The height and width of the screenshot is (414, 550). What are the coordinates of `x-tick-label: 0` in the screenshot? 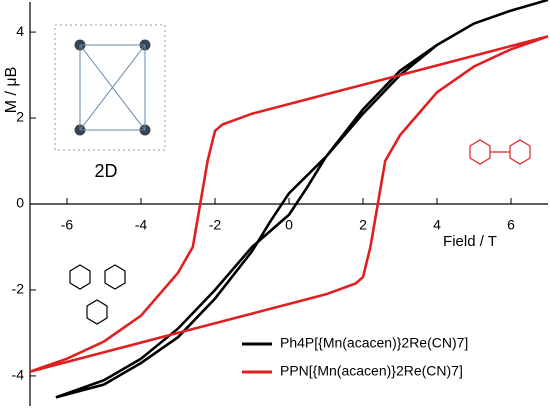 It's located at (289, 225).